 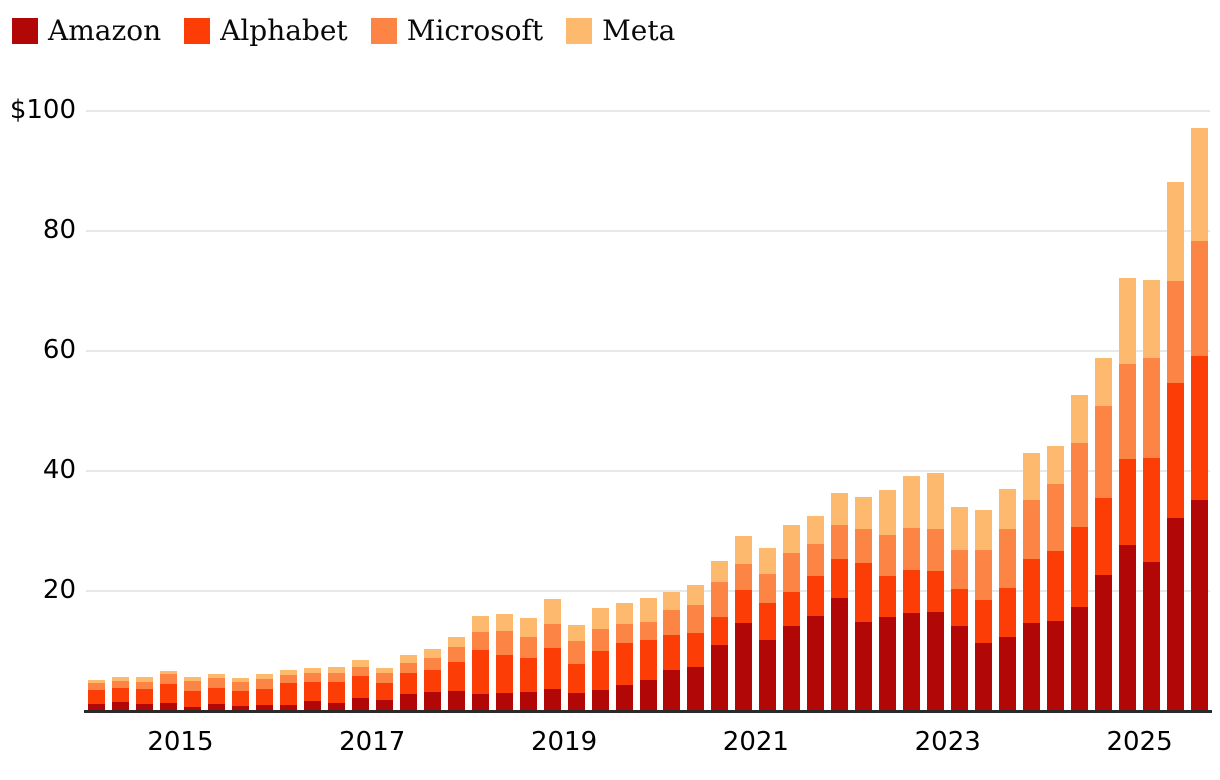 I want to click on bar-segment-meta-2017-q4, so click(x=456, y=642).